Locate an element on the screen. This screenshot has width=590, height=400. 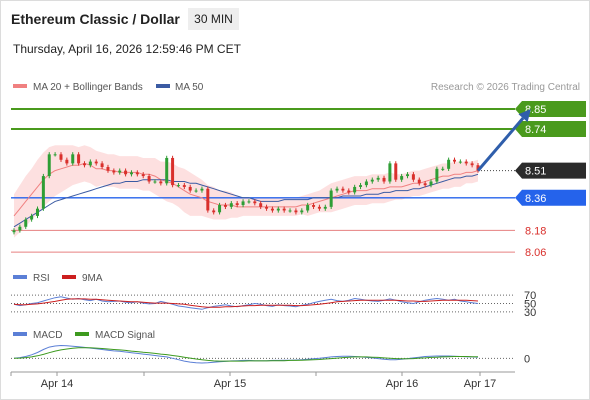
level-tag-2: 8.36 is located at coordinates (535, 199).